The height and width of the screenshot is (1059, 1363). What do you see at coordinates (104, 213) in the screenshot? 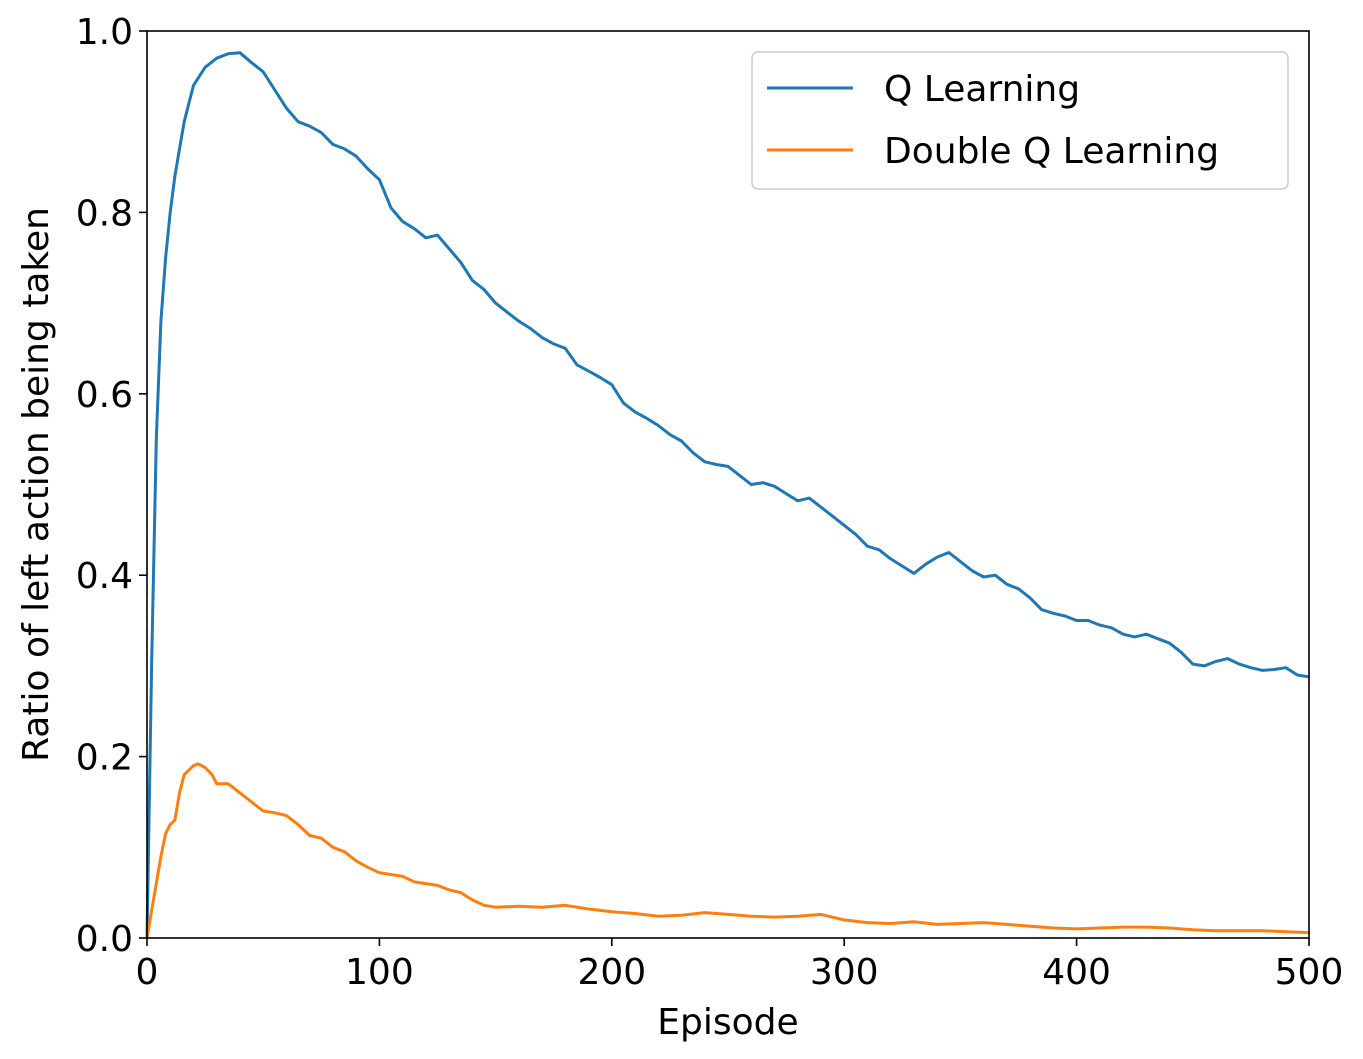
I see `y-tick-label: 0.8` at bounding box center [104, 213].